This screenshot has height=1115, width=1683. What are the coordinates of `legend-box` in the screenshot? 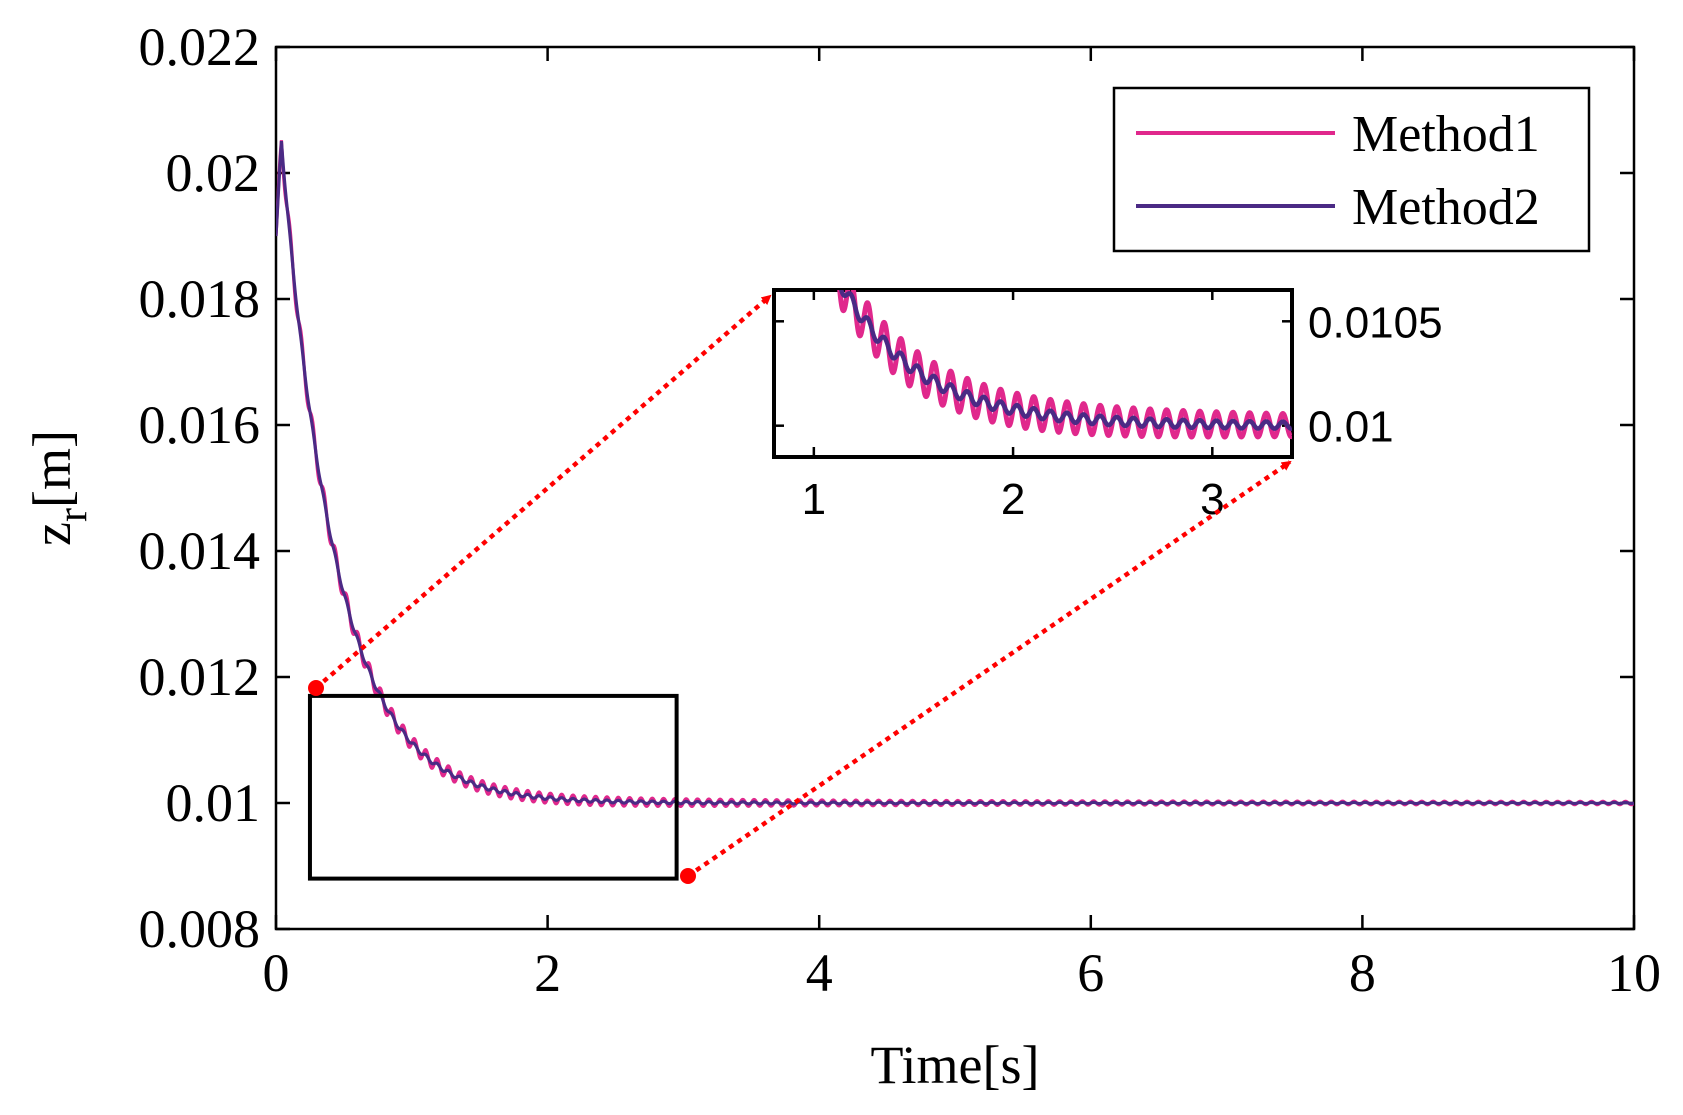 It's located at (1351, 169).